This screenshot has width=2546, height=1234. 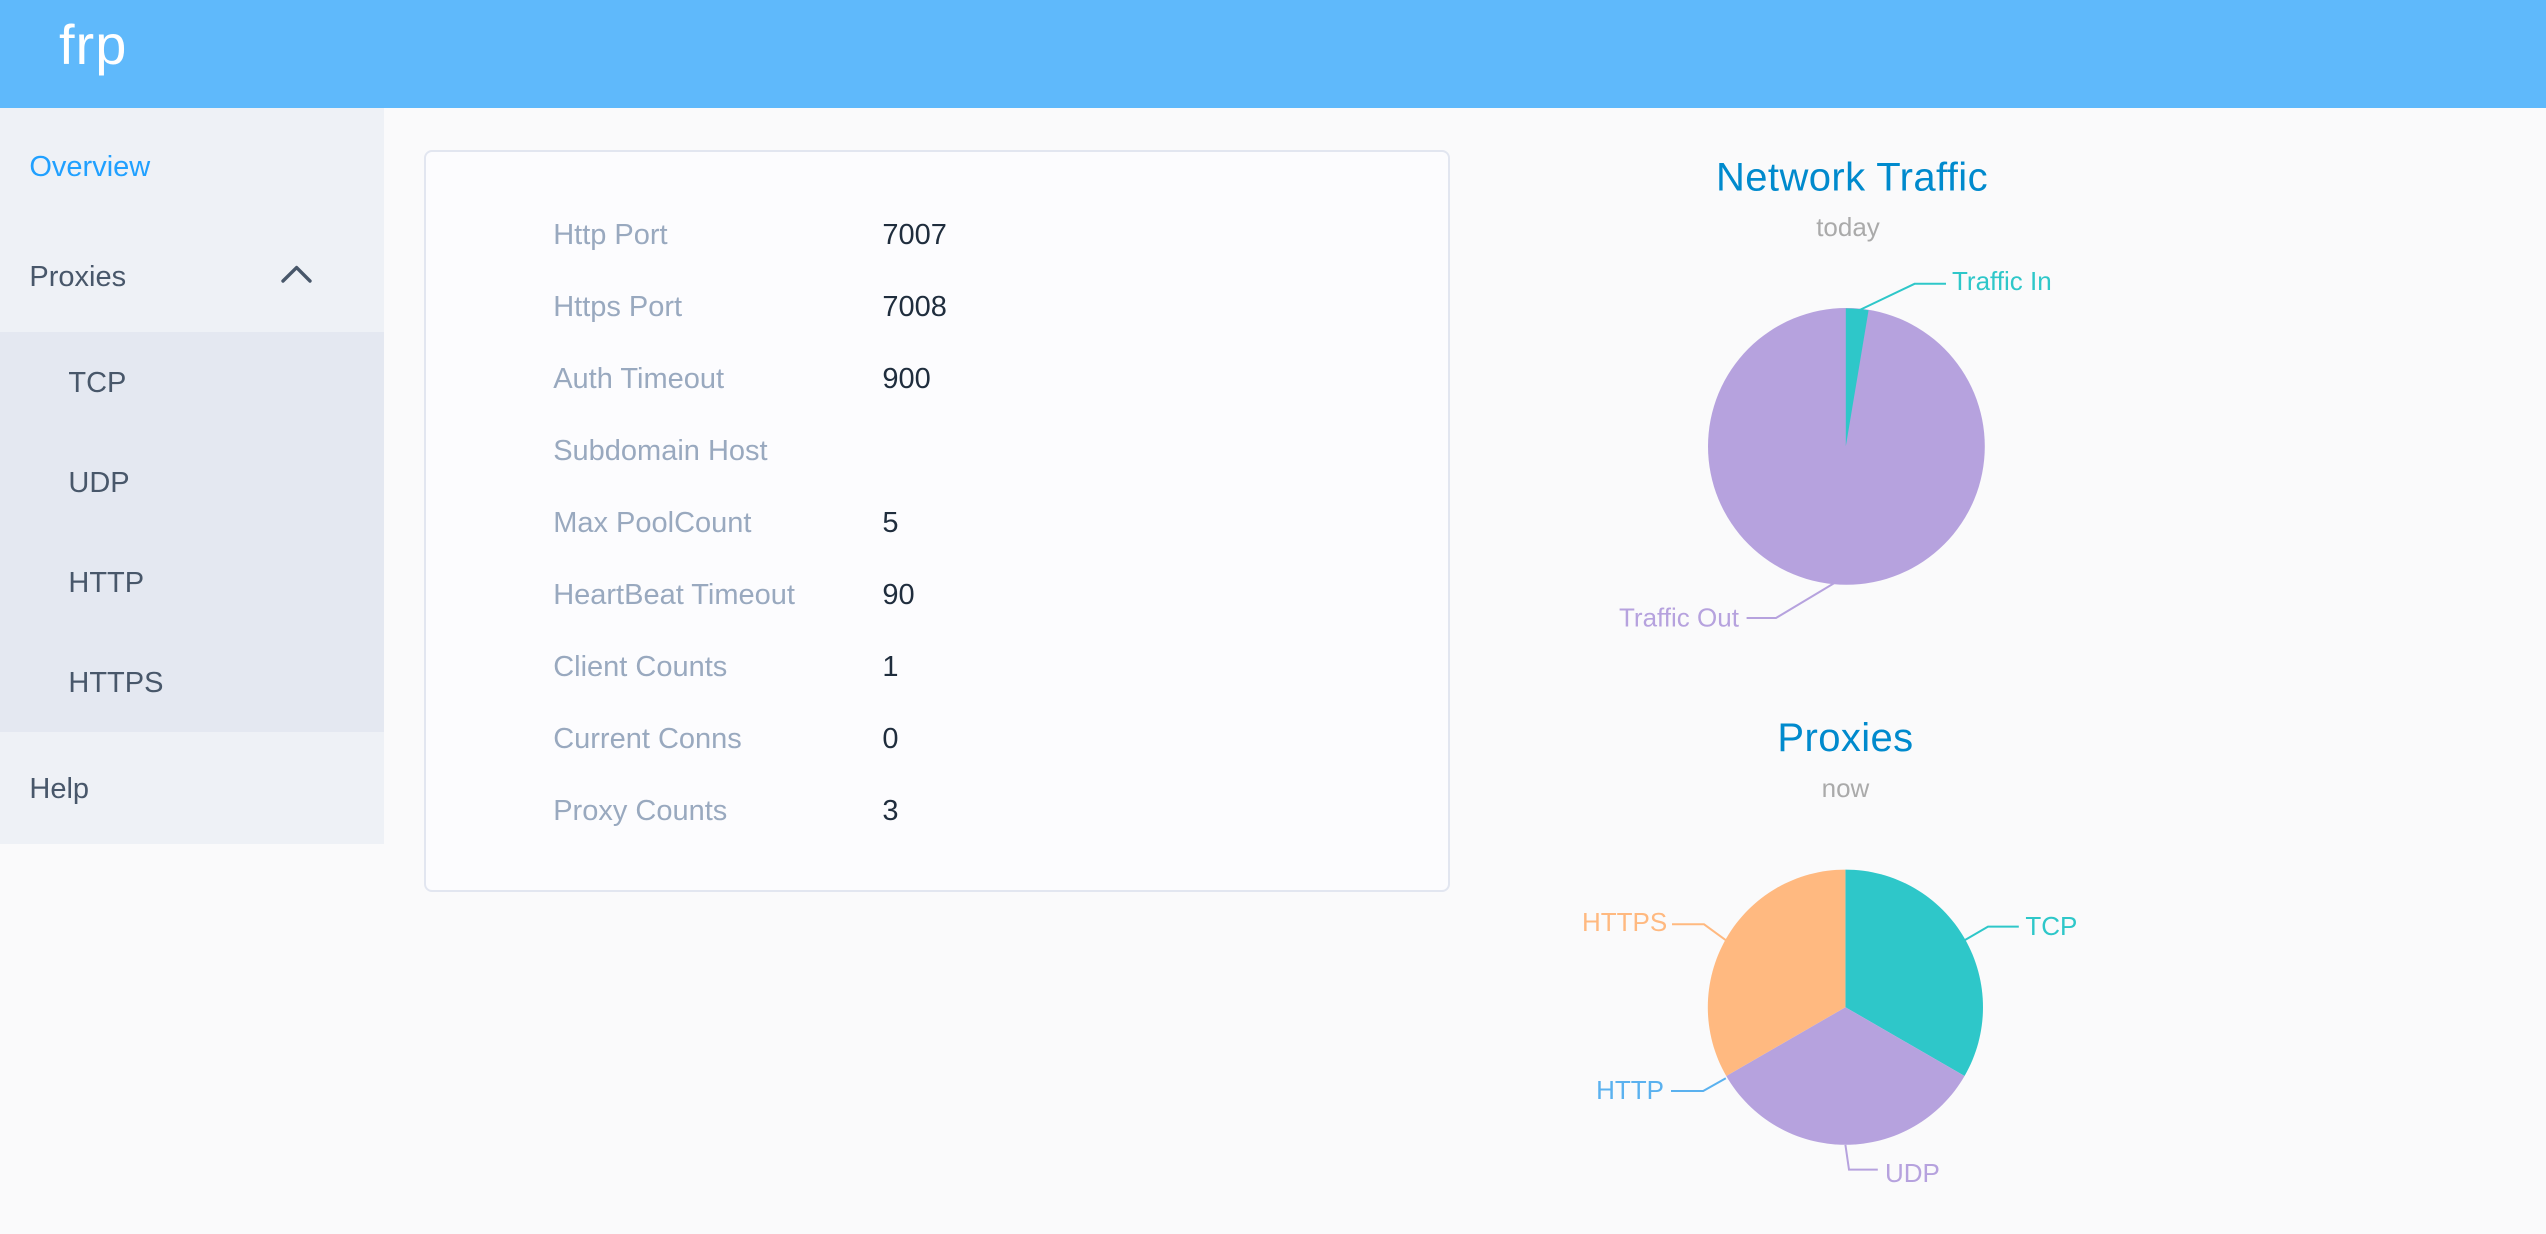 I want to click on svg-text: Traffic In, so click(x=2002, y=281).